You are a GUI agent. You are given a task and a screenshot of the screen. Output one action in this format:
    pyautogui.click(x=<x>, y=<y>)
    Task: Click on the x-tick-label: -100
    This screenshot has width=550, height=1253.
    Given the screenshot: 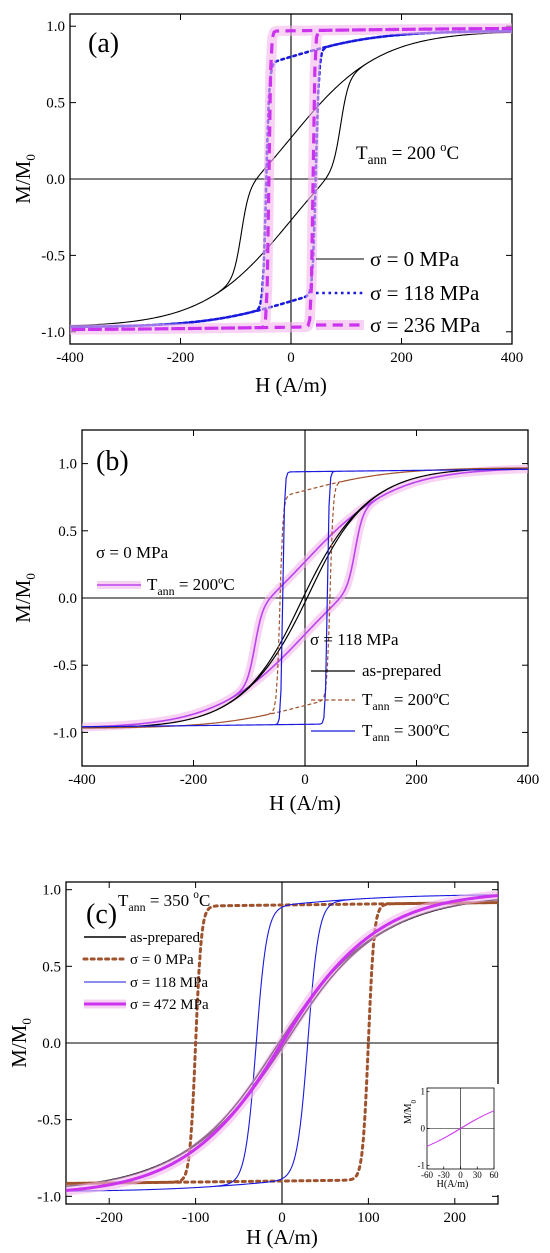 What is the action you would take?
    pyautogui.click(x=196, y=1218)
    